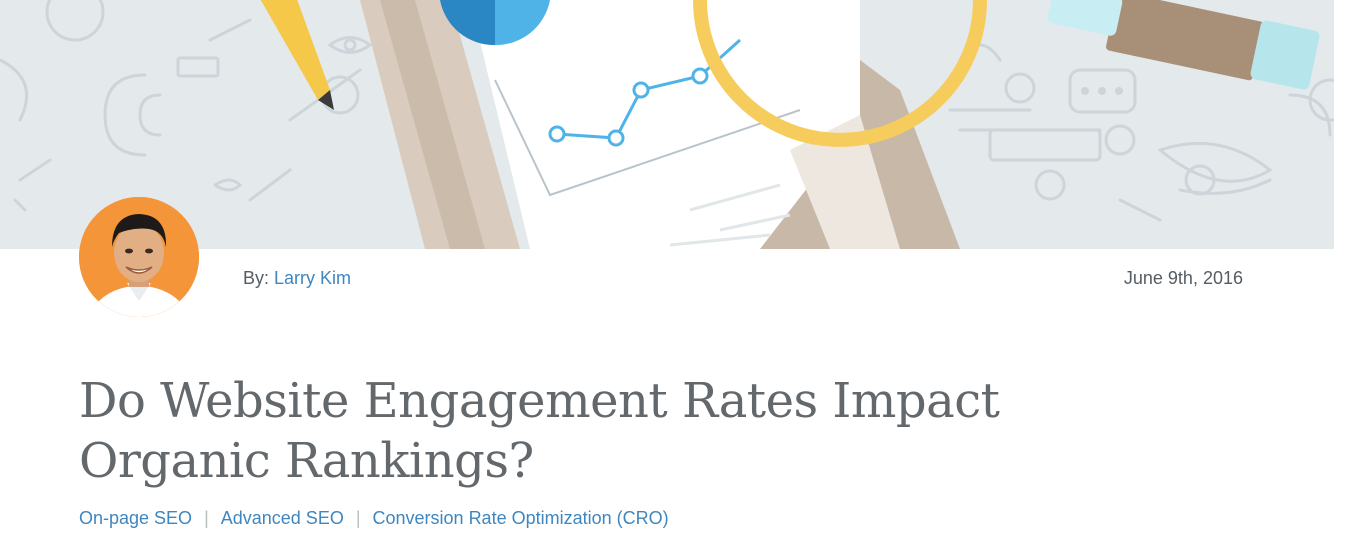  Describe the element at coordinates (282, 518) in the screenshot. I see `category-link-advanced-seo: Advanced SEO` at that location.